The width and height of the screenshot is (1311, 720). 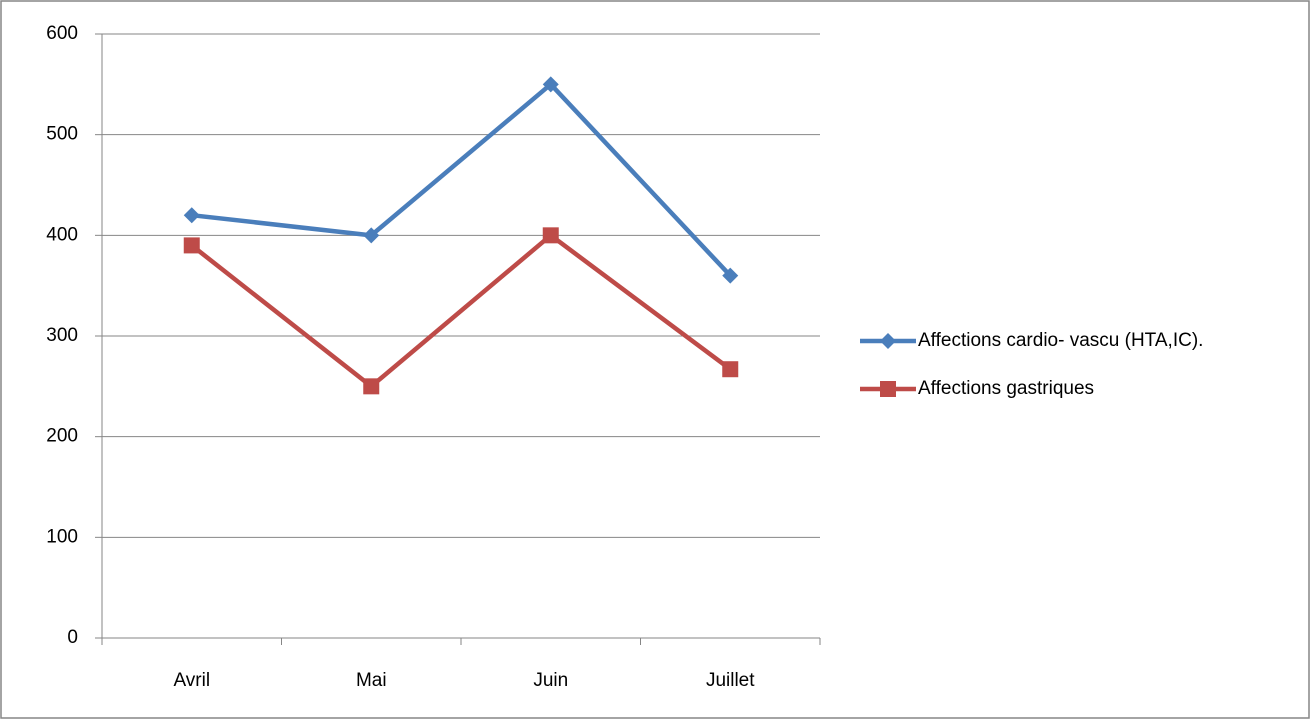 What do you see at coordinates (191, 680) in the screenshot?
I see `x-tick-label: Avril` at bounding box center [191, 680].